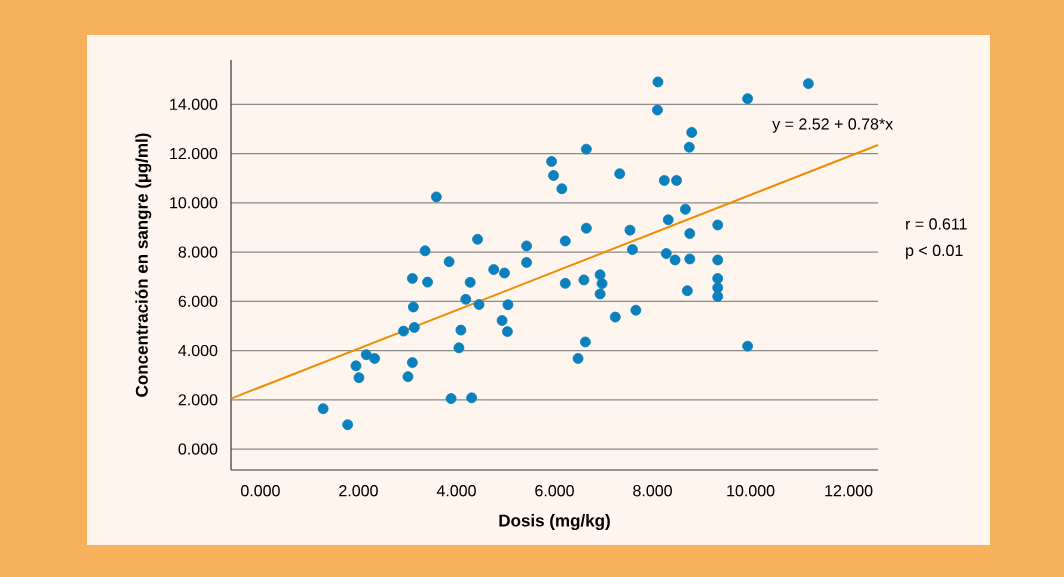 Image resolution: width=1064 pixels, height=577 pixels. What do you see at coordinates (194, 104) in the screenshot?
I see `y-tick-label: 14.000` at bounding box center [194, 104].